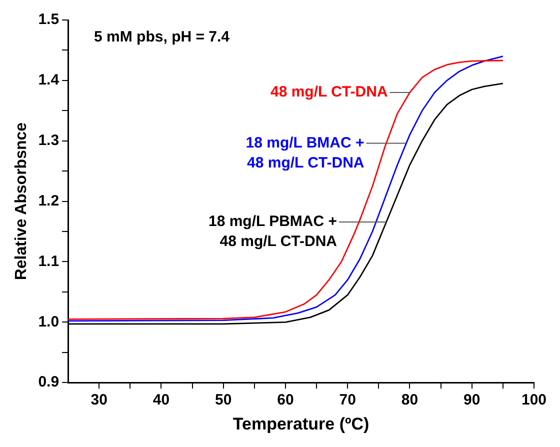  What do you see at coordinates (534, 400) in the screenshot?
I see `x-tick-label: 100` at bounding box center [534, 400].